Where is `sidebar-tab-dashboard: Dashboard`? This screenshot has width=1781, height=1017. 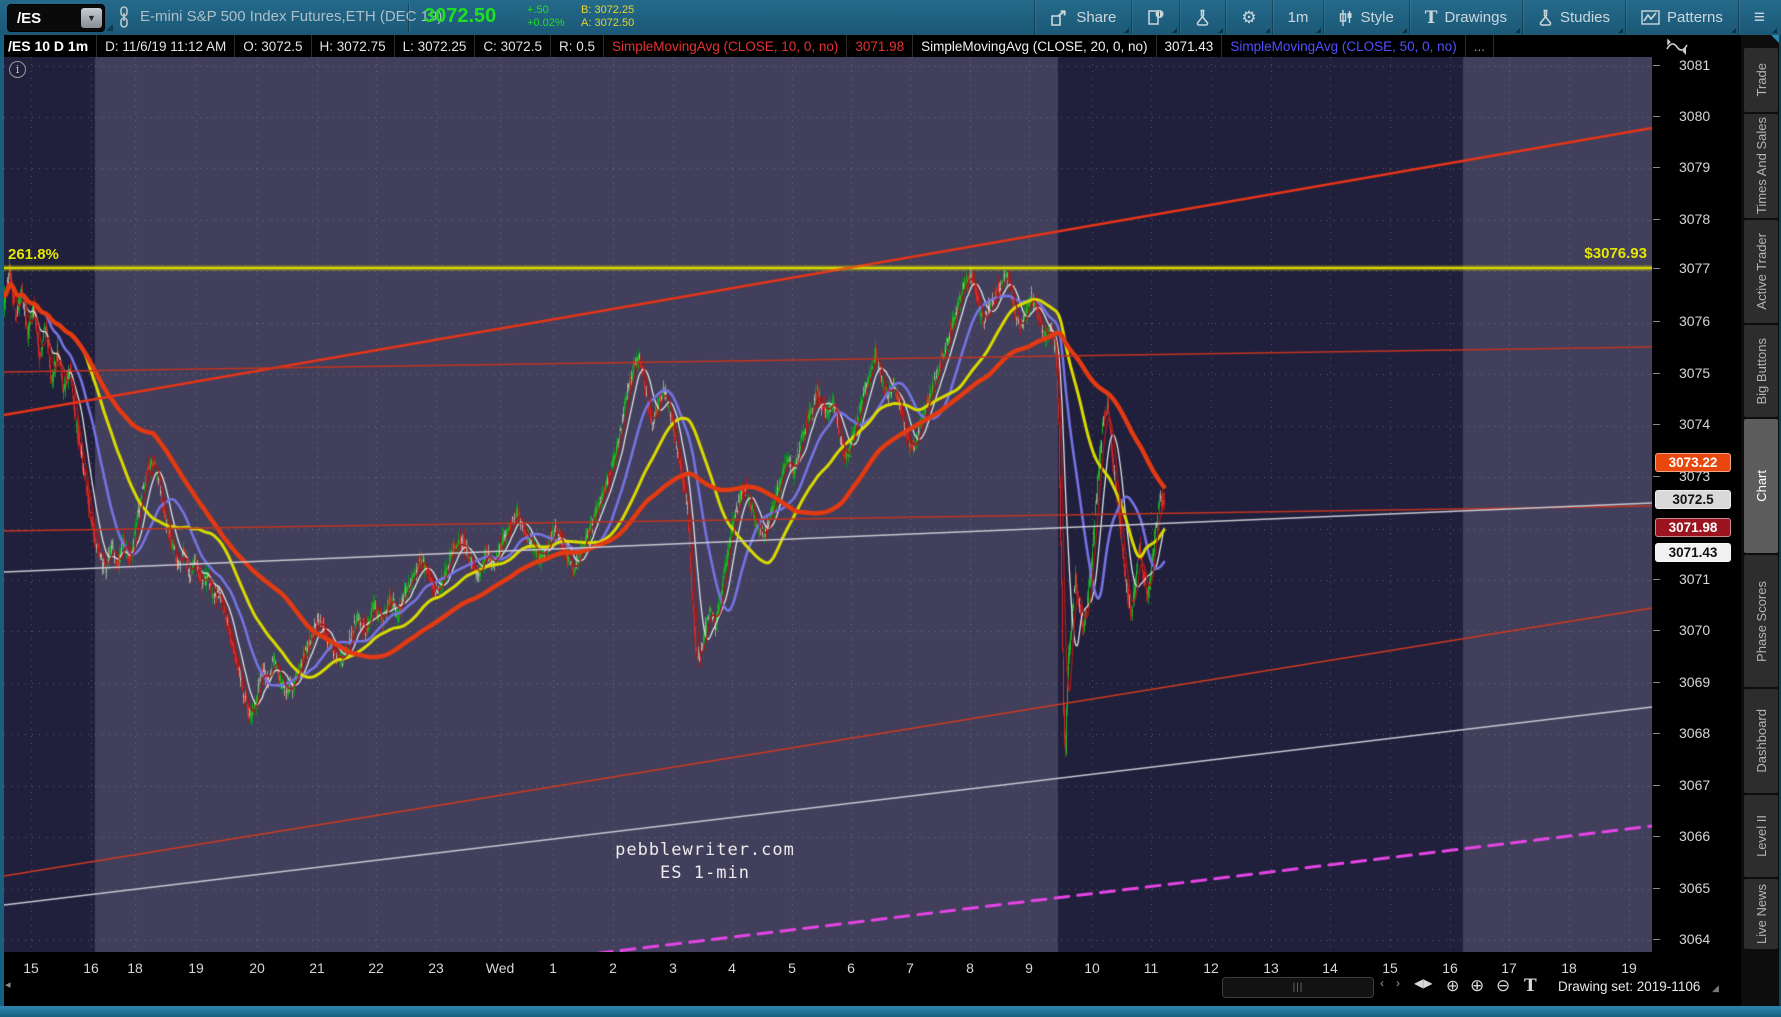 sidebar-tab-dashboard: Dashboard is located at coordinates (1761, 741).